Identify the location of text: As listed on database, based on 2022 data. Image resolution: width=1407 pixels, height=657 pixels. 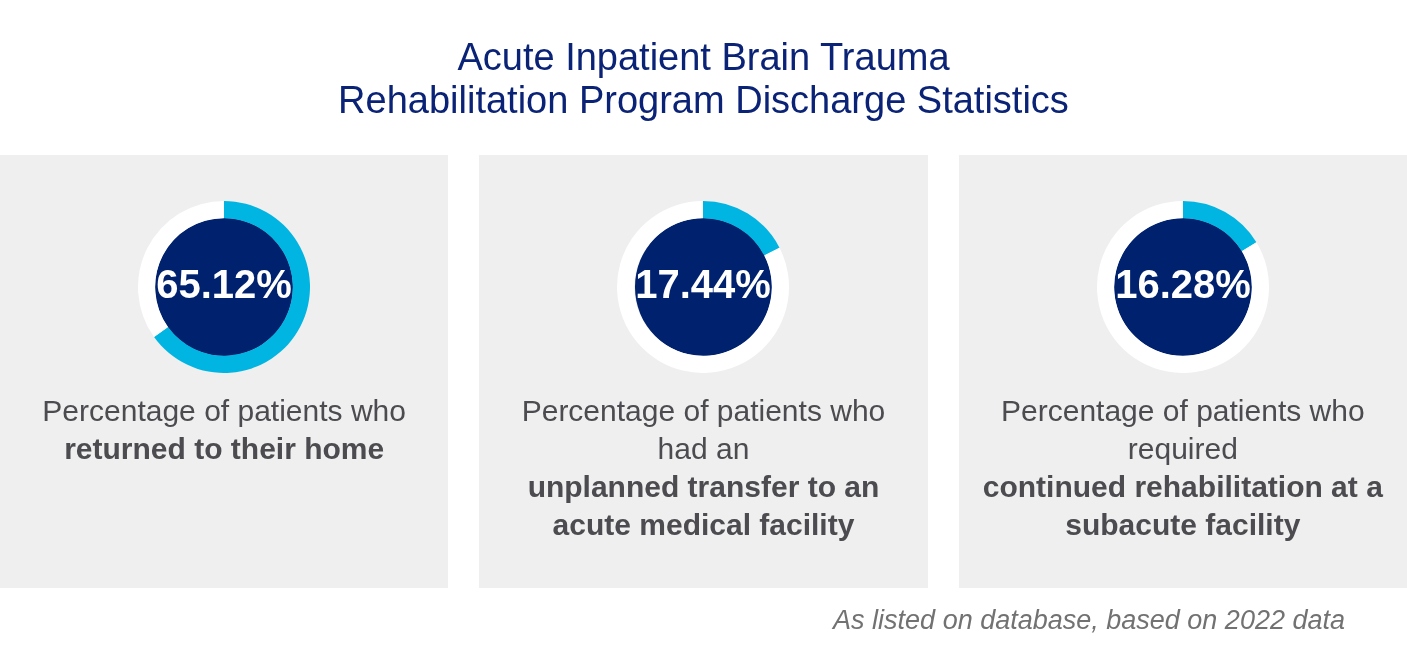
(1089, 620).